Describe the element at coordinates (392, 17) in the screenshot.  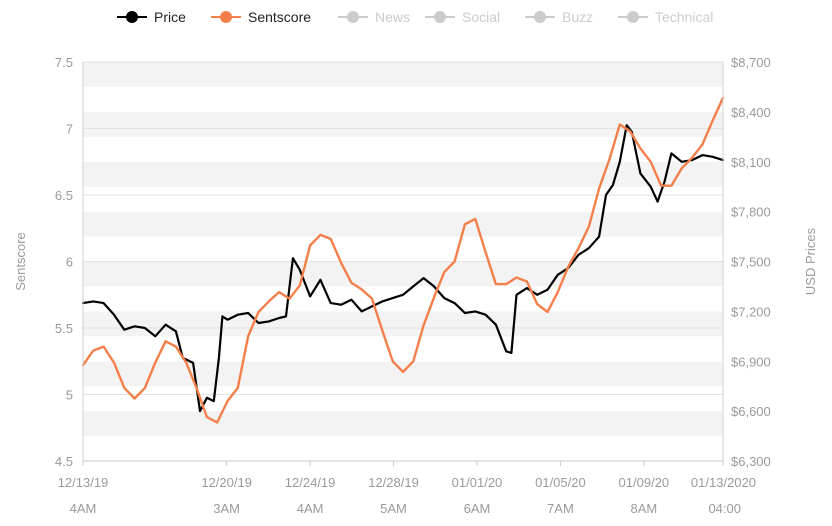
I see `legend-label: News` at that location.